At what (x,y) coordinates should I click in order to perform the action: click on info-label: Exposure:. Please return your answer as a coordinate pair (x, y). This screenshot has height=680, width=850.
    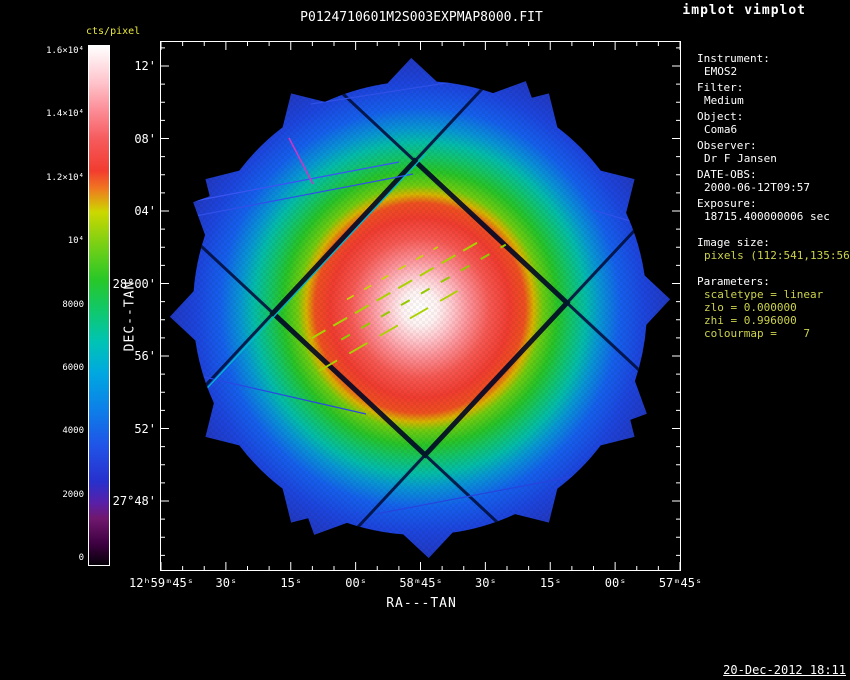
    Looking at the image, I should click on (727, 203).